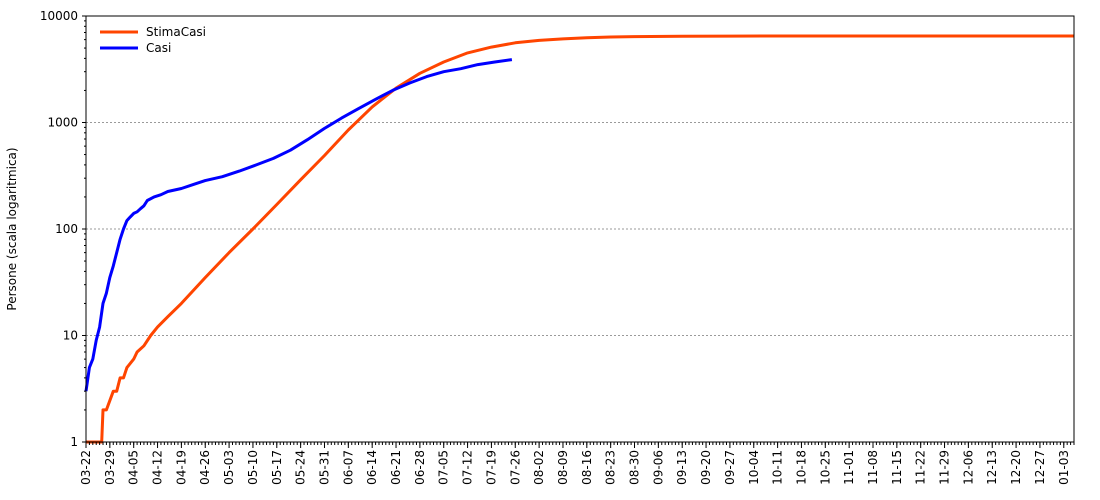 This screenshot has width=1100, height=500. I want to click on x-tick-label: 07-05, so click(444, 467).